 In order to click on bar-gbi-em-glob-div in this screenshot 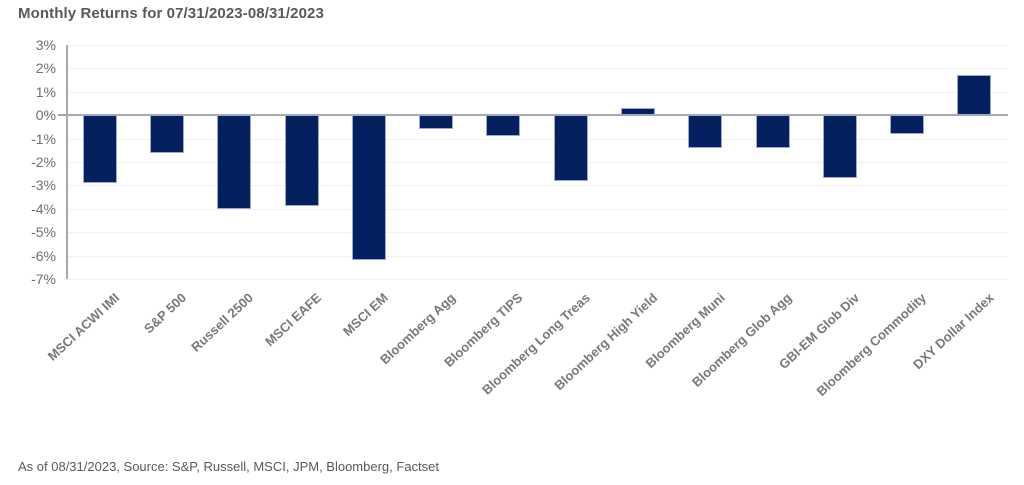, I will do `click(839, 147)`.